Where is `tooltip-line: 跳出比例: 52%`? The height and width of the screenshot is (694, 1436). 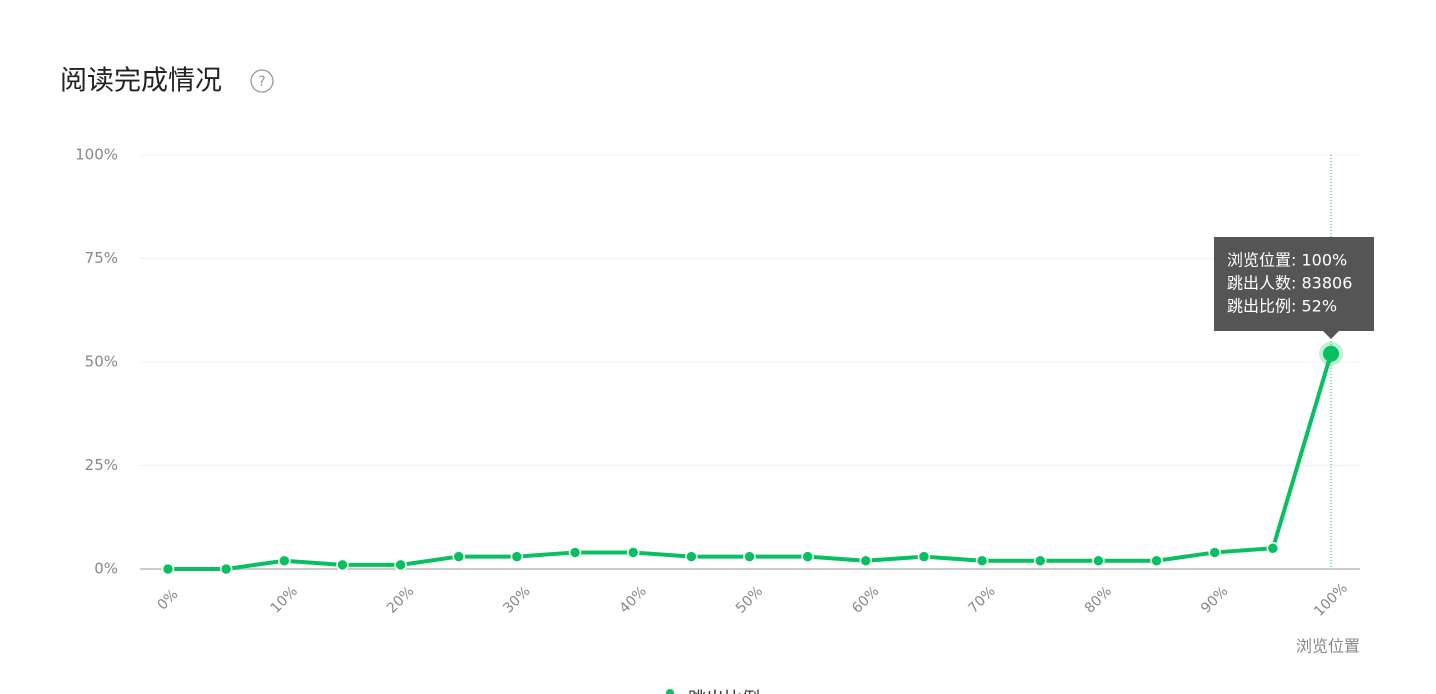
tooltip-line: 跳出比例: 52% is located at coordinates (1282, 306).